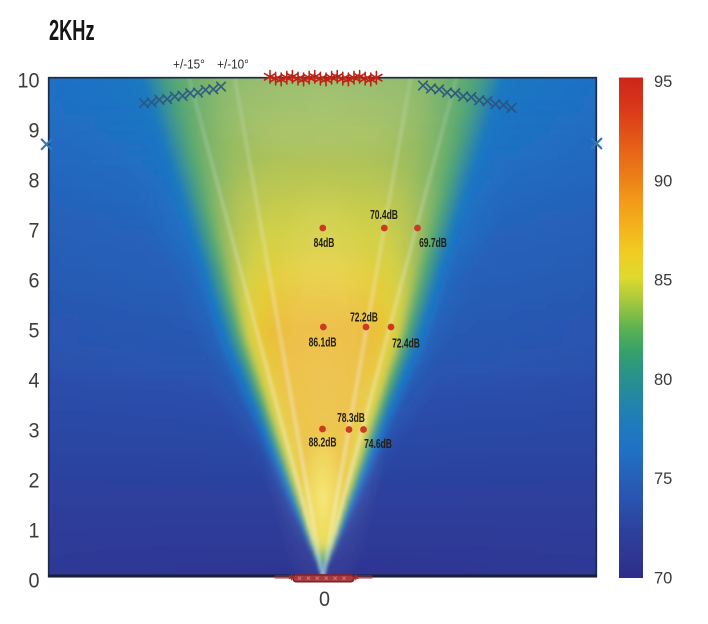  Describe the element at coordinates (351, 418) in the screenshot. I see `svg-text: 78.3dB` at that location.